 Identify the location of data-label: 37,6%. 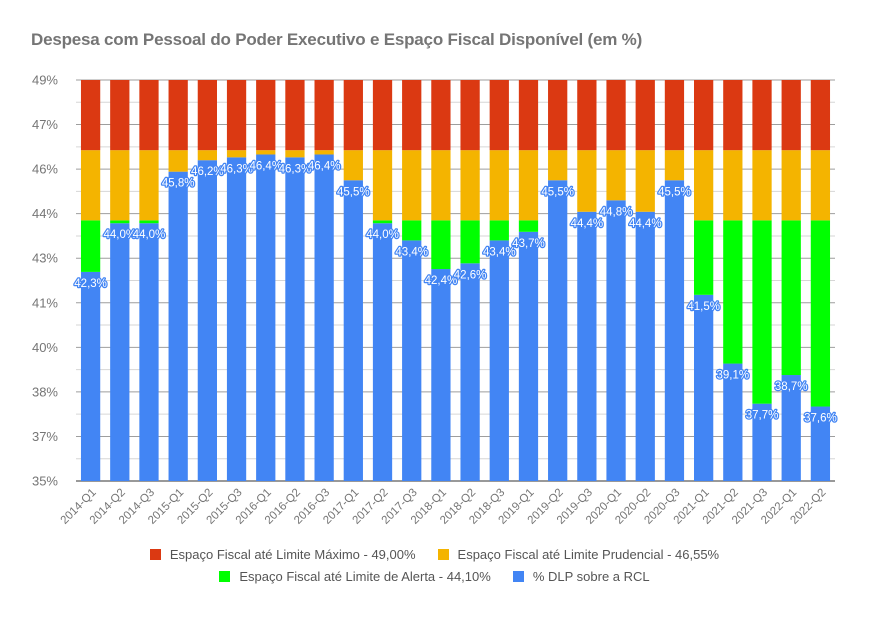
(820, 419).